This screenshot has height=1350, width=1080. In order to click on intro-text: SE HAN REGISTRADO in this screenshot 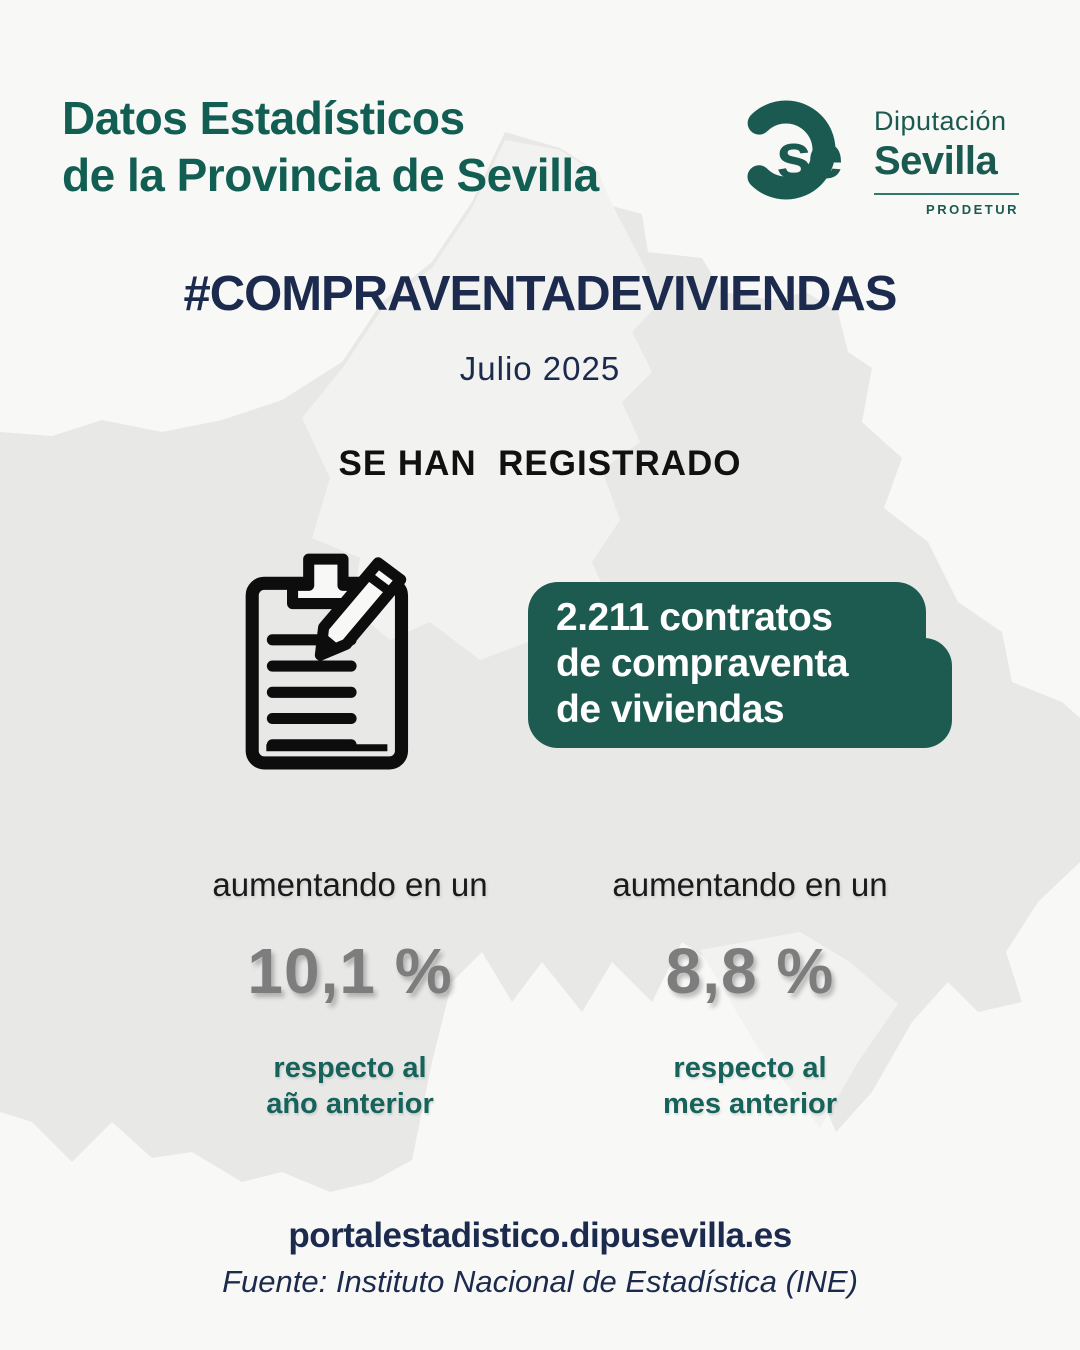, I will do `click(540, 463)`.